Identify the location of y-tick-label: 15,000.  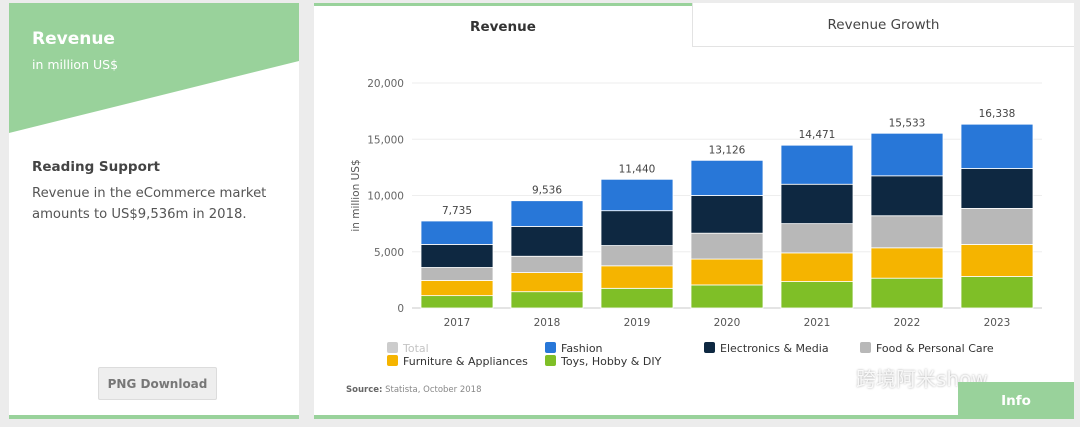
(385, 140).